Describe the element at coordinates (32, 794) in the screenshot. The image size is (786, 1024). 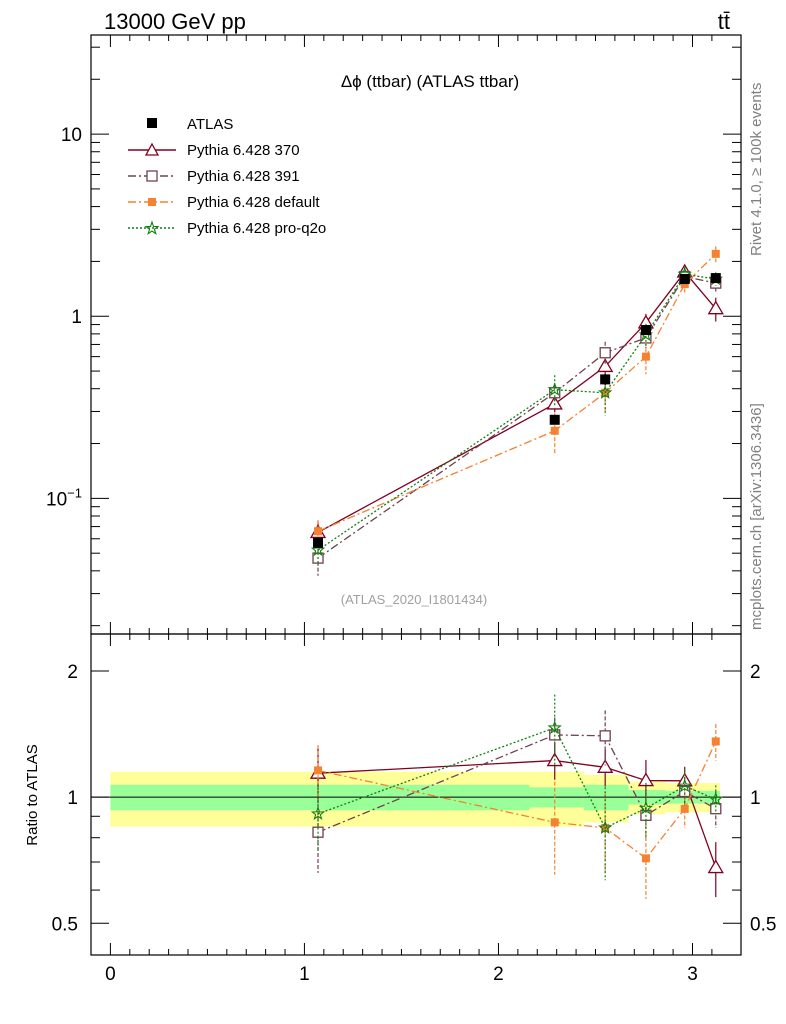
I see `ratio-y-axis-label: Ratio to ATLAS` at that location.